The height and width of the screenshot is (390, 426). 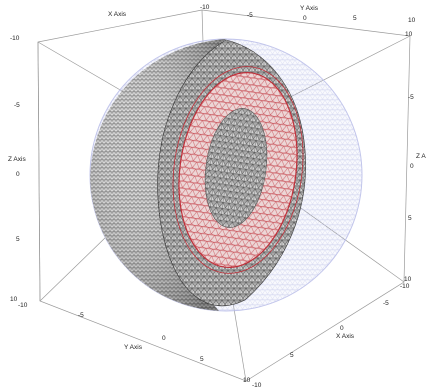 I want to click on y-axis-label-top: Y Axis, so click(x=309, y=8).